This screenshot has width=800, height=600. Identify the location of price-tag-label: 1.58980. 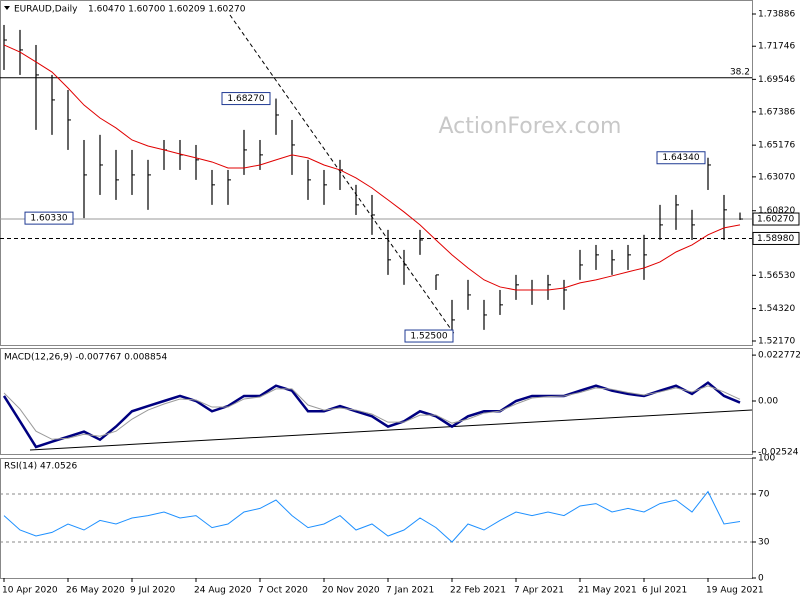
(775, 239).